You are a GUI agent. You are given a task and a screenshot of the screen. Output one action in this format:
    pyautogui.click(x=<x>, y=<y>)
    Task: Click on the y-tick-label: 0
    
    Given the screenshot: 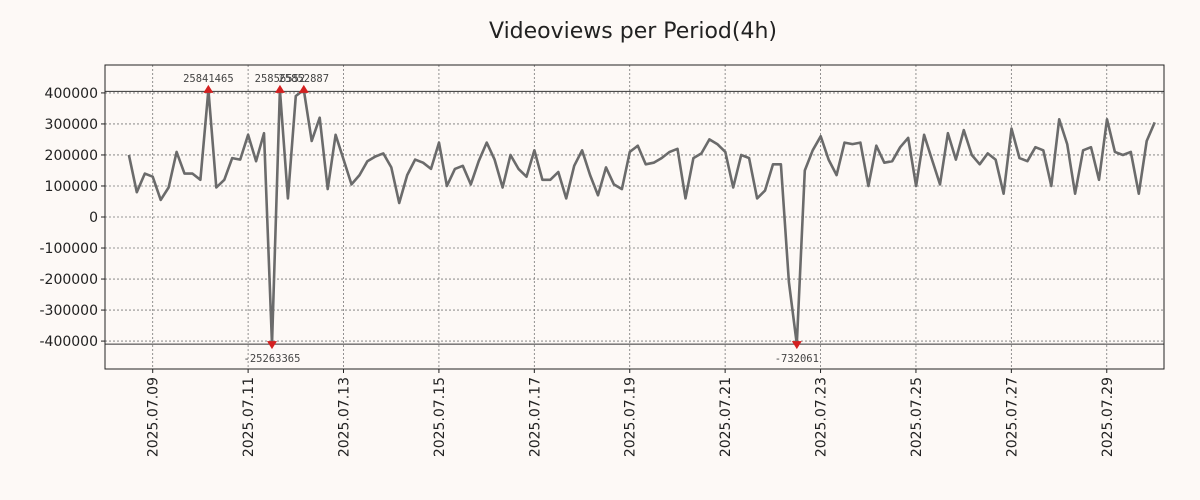 What is the action you would take?
    pyautogui.click(x=93, y=218)
    